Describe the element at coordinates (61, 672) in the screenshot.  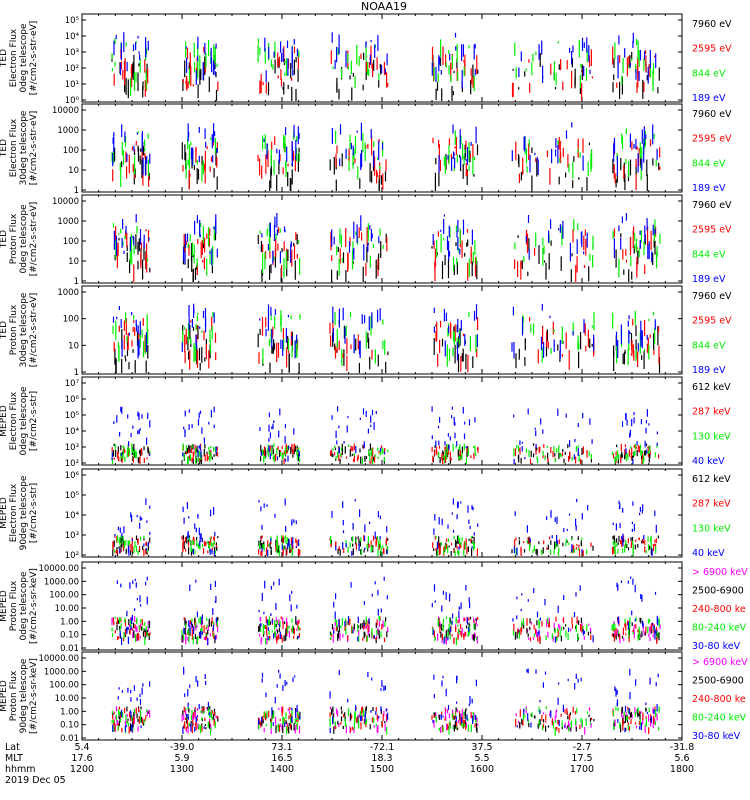
I see `y-tick-label: 1000.00` at that location.